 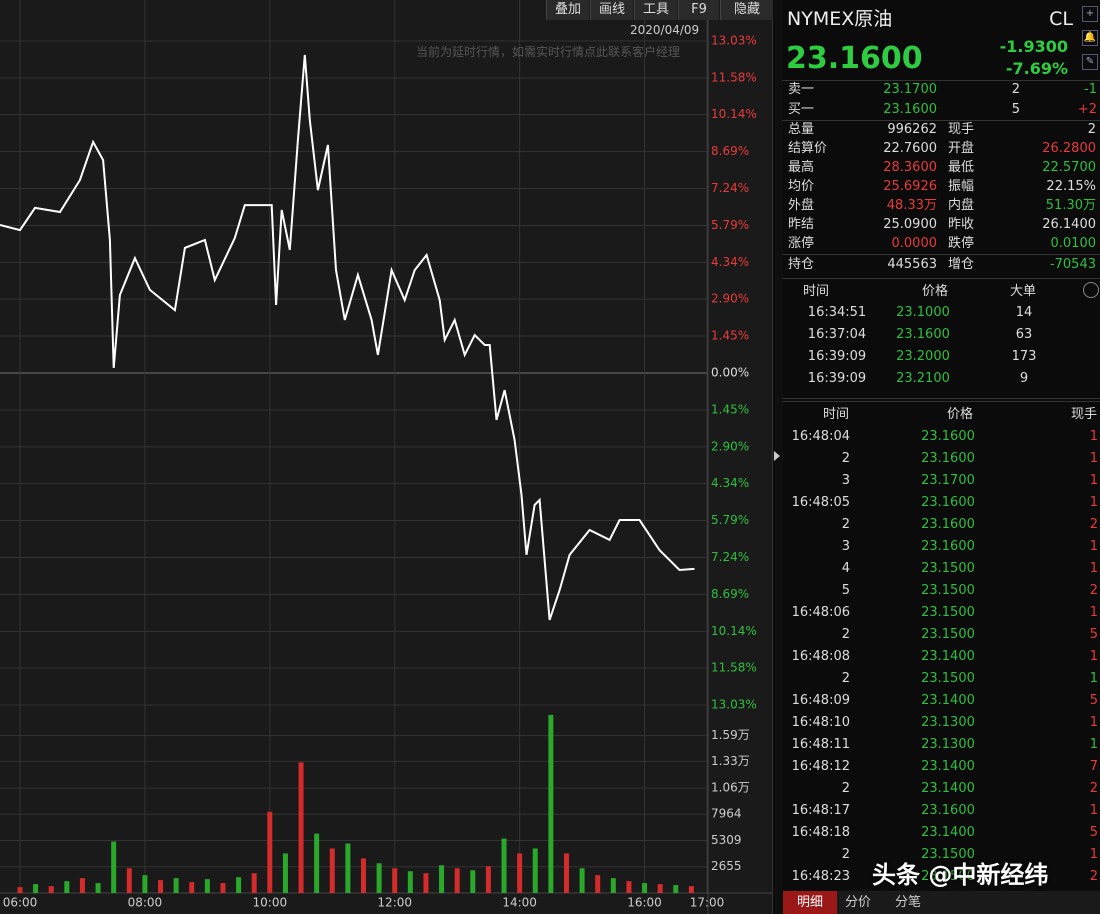 I want to click on side-icon: +, so click(x=1090, y=14).